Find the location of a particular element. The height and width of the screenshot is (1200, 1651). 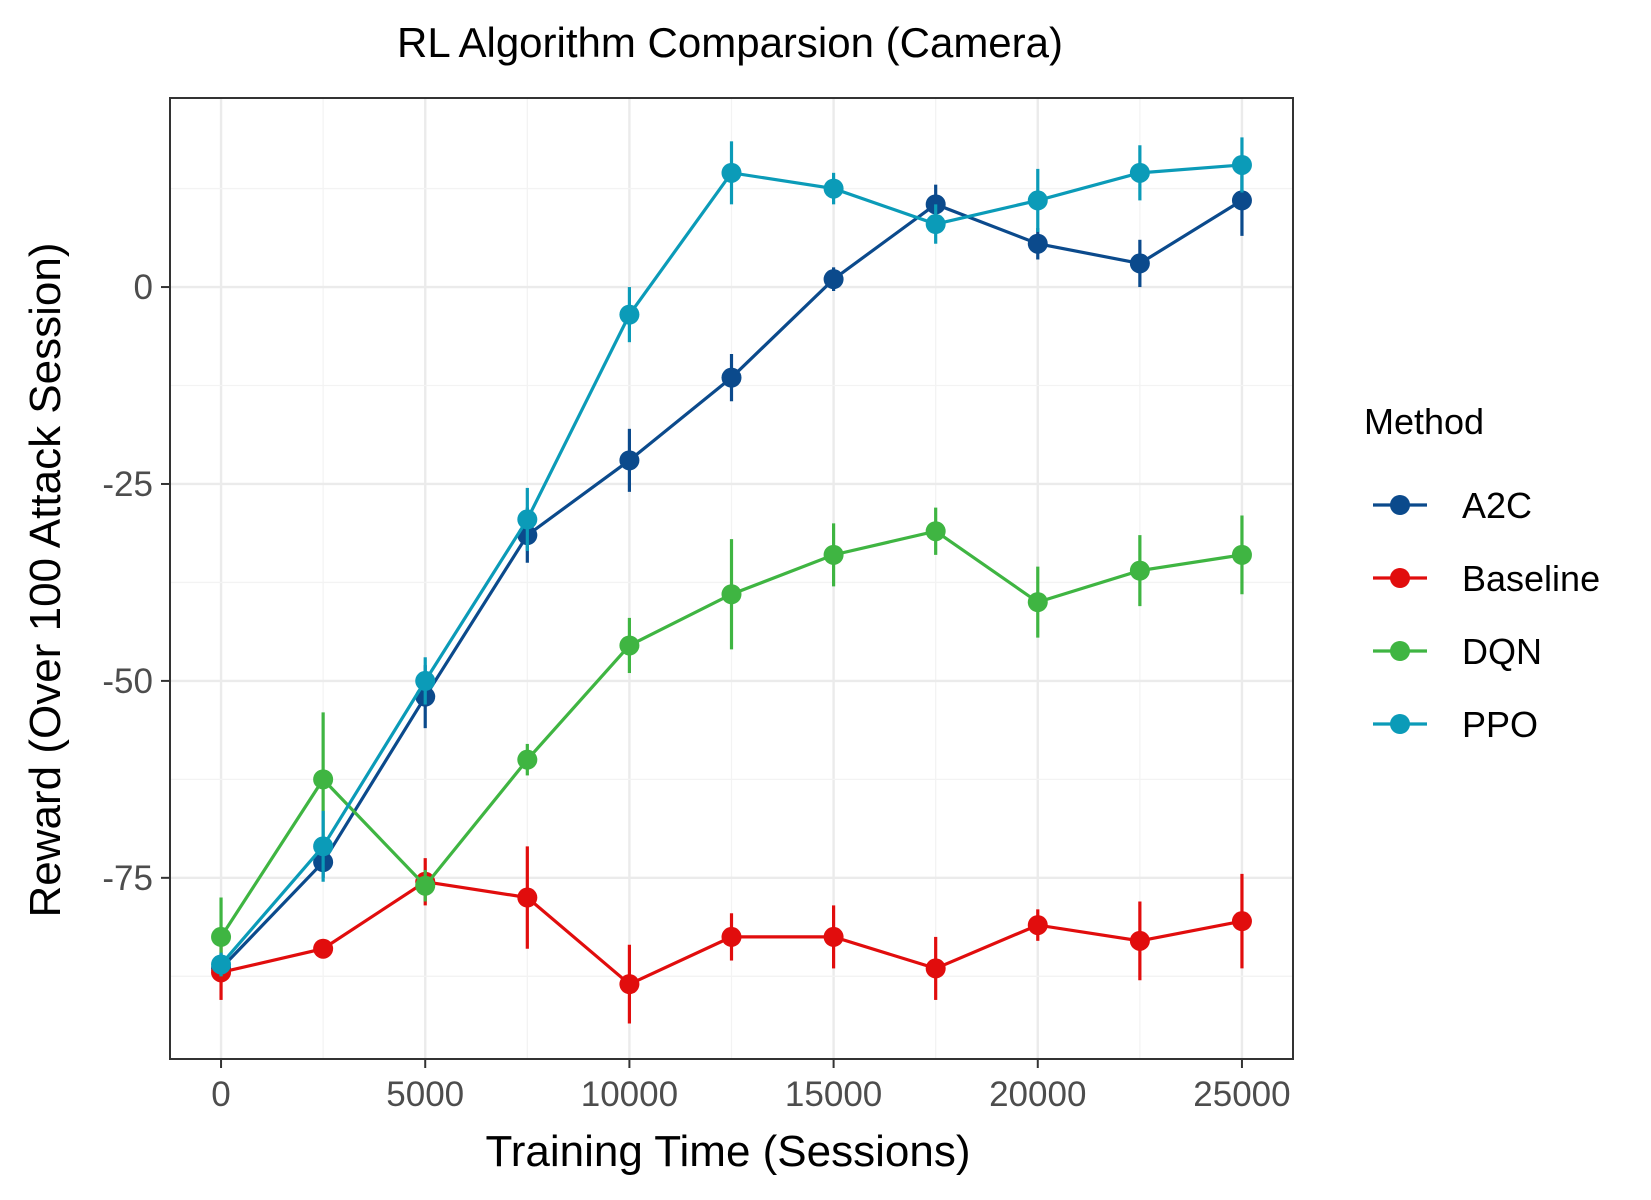

legend-title: Method is located at coordinates (1424, 421).